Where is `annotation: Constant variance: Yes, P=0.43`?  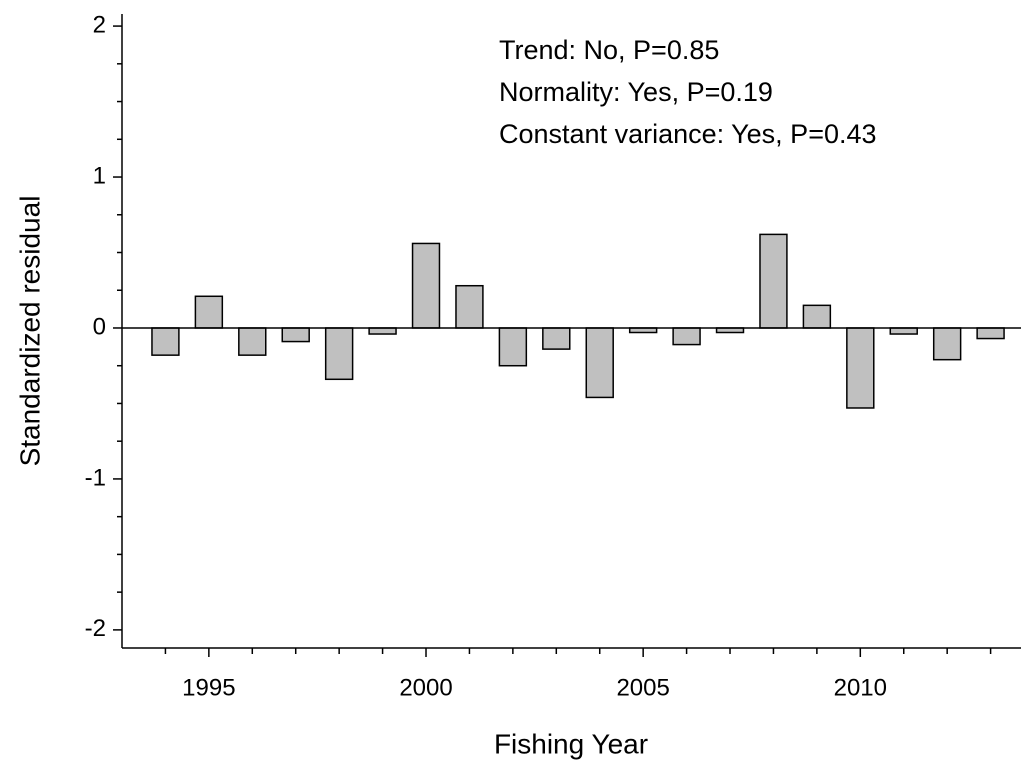
annotation: Constant variance: Yes, P=0.43 is located at coordinates (688, 134).